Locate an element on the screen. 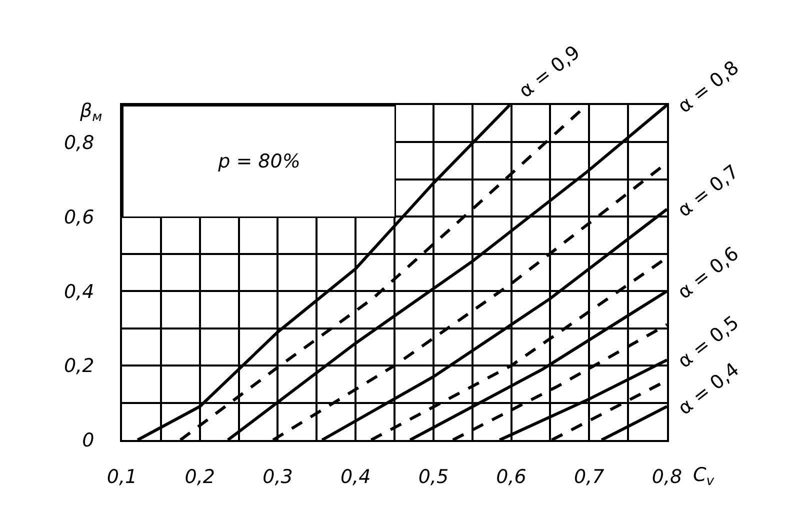  annotation: p = 80% is located at coordinates (258, 161).